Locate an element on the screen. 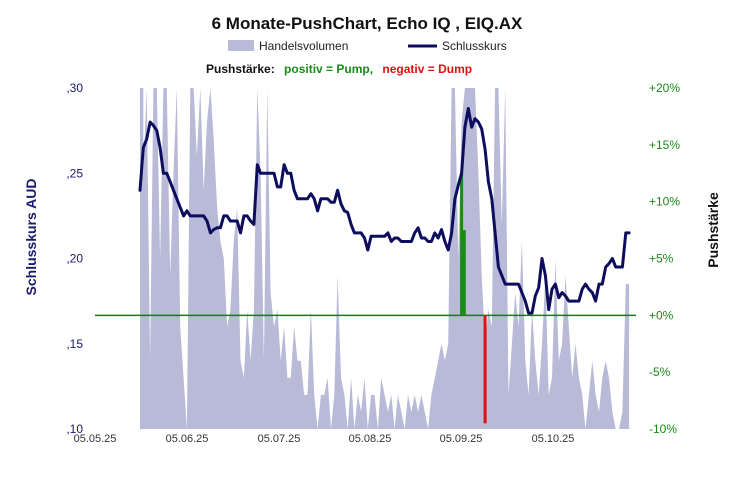 The image size is (734, 480). push-legend-prefix: Pushstärke: is located at coordinates (240, 69).